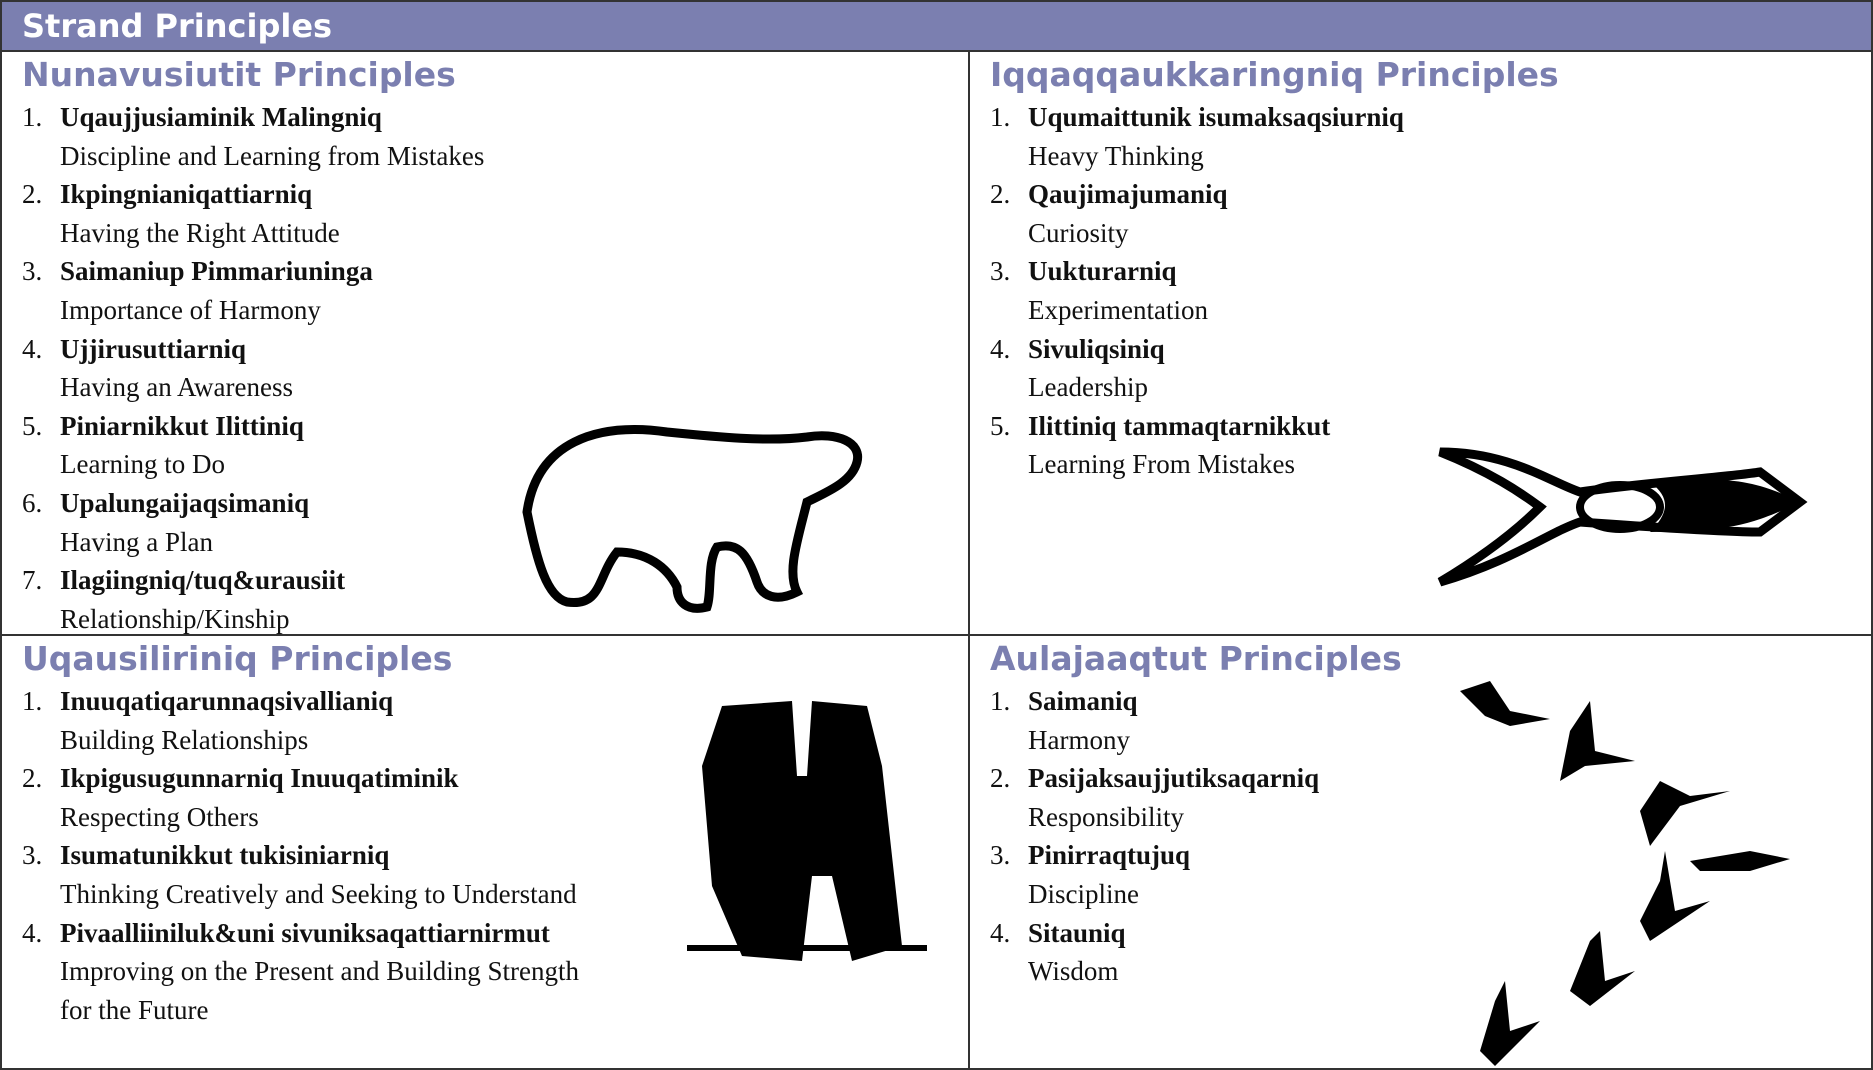  Describe the element at coordinates (1088, 387) in the screenshot. I see `item-description: Leadership` at that location.